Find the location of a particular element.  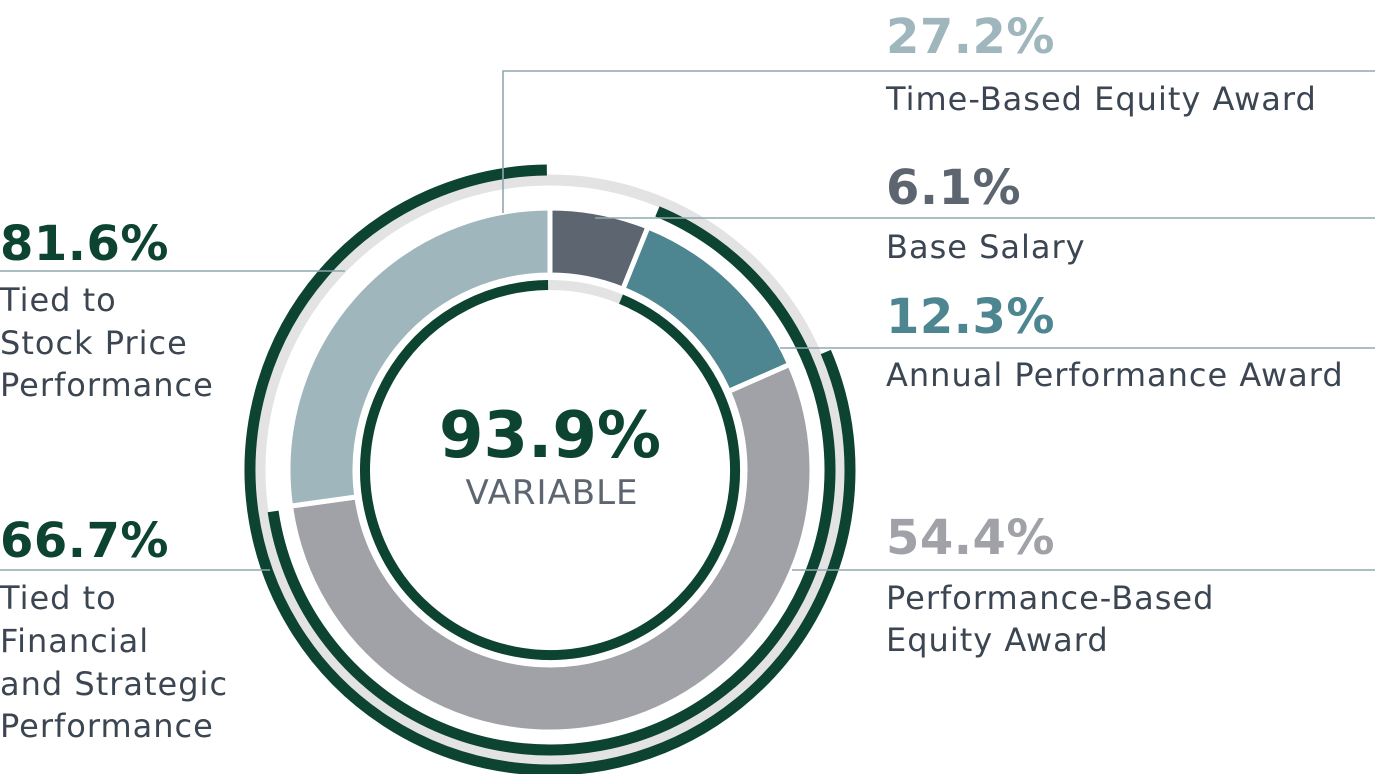

segment-label-base-salary: 6.1% Base Salary is located at coordinates (986, 213).